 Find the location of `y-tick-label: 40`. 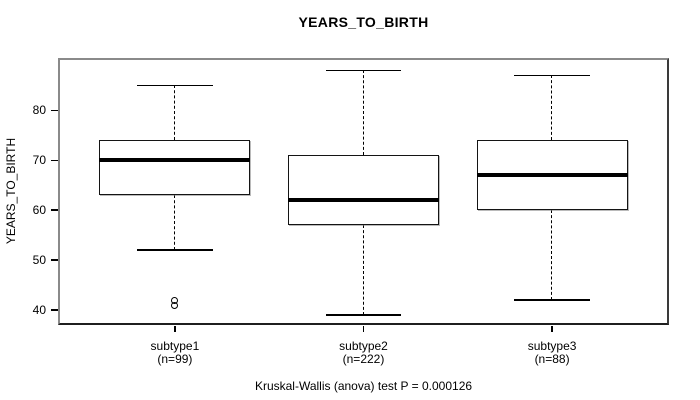

y-tick-label: 40 is located at coordinates (39, 310).